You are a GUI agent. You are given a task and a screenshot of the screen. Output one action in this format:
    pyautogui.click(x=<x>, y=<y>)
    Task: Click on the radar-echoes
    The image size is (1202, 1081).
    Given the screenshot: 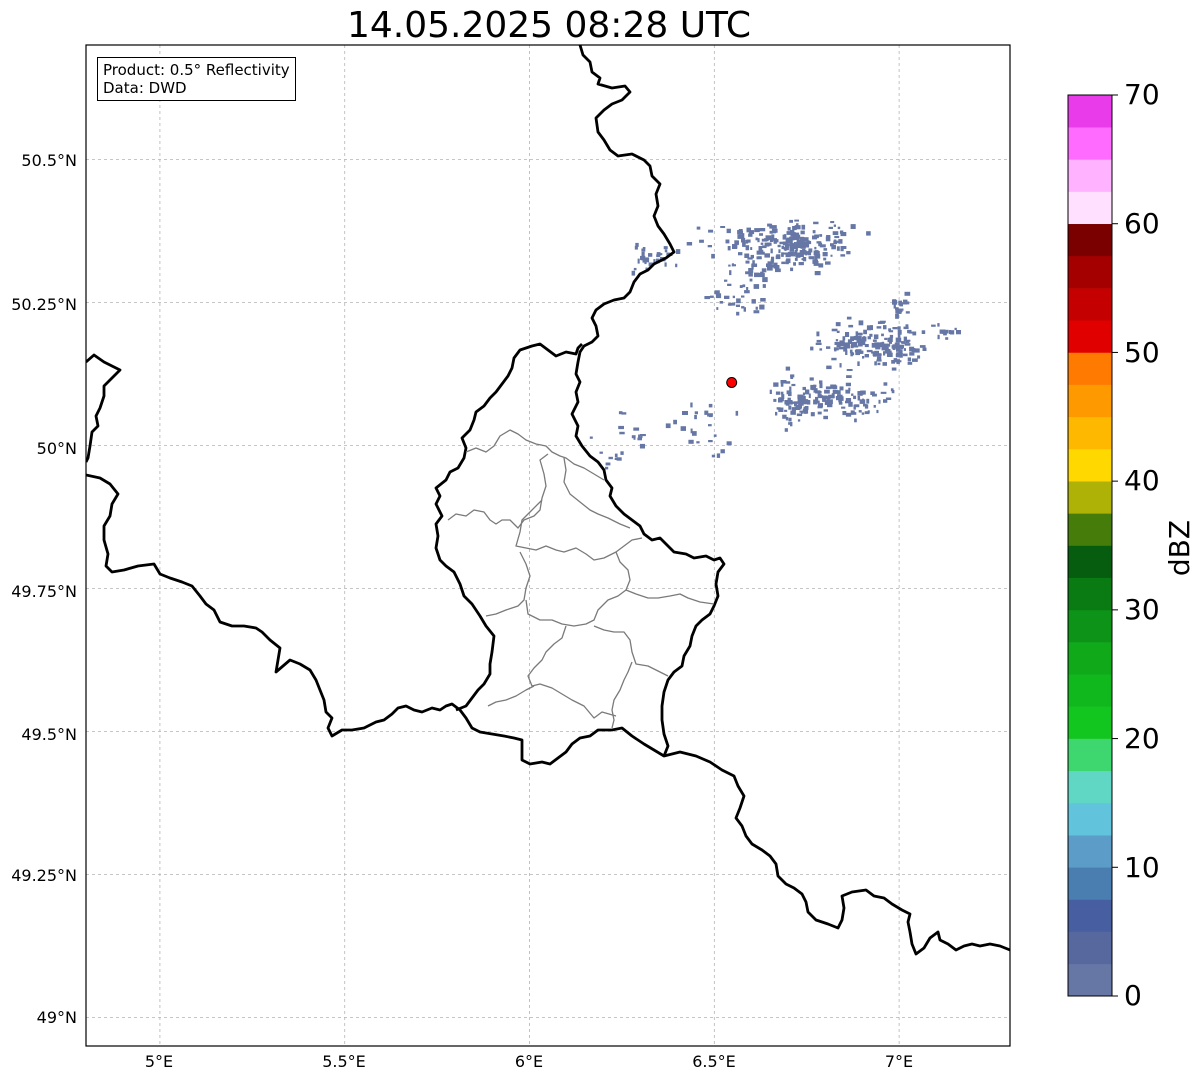 What is the action you would take?
    pyautogui.click(x=775, y=344)
    